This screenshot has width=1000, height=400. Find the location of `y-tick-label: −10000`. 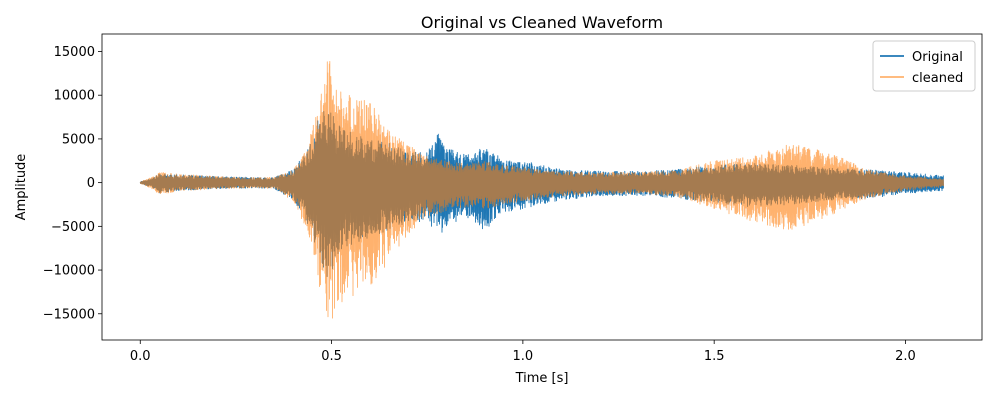

y-tick-label: −10000 is located at coordinates (69, 271).